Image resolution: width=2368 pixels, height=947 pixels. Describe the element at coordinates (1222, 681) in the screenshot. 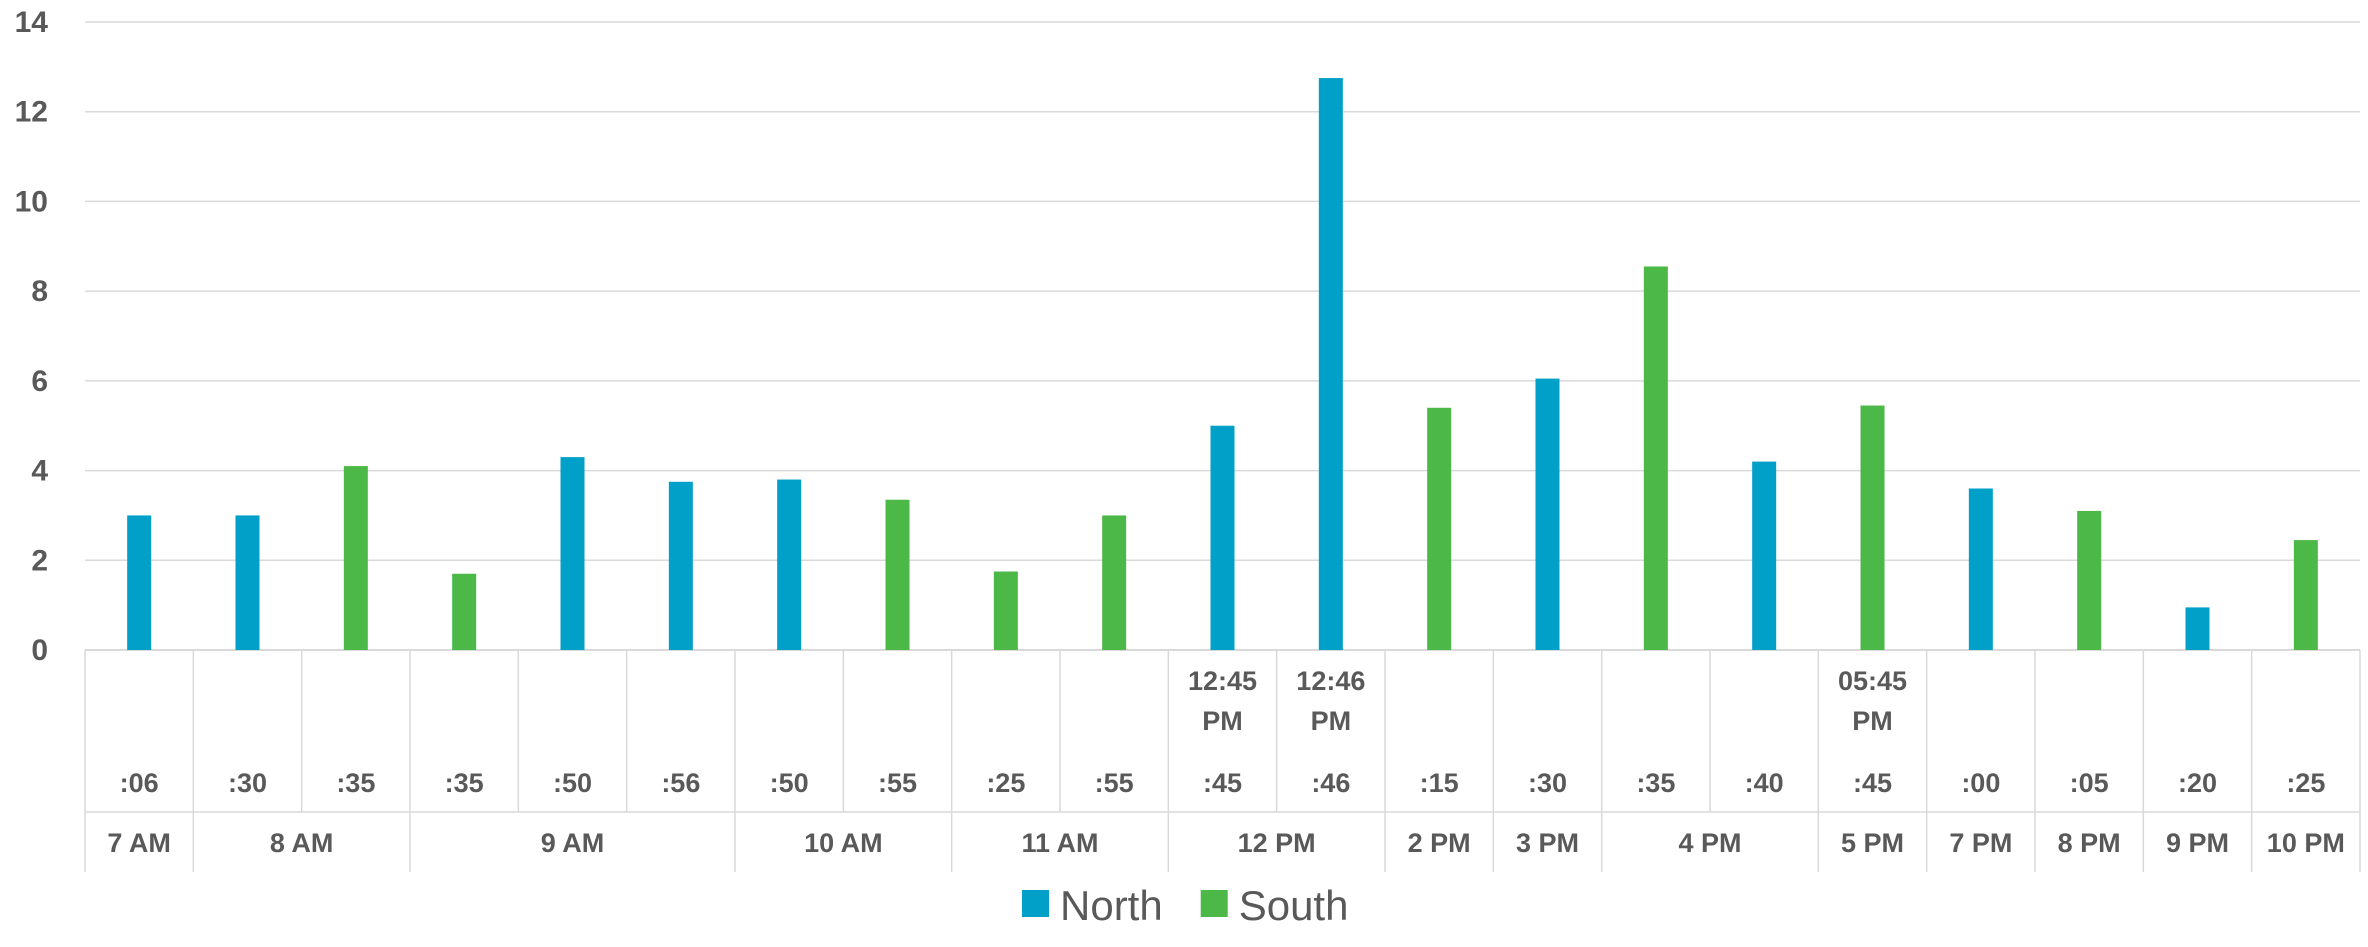

I see `x-tick-time-label: 12:45` at that location.